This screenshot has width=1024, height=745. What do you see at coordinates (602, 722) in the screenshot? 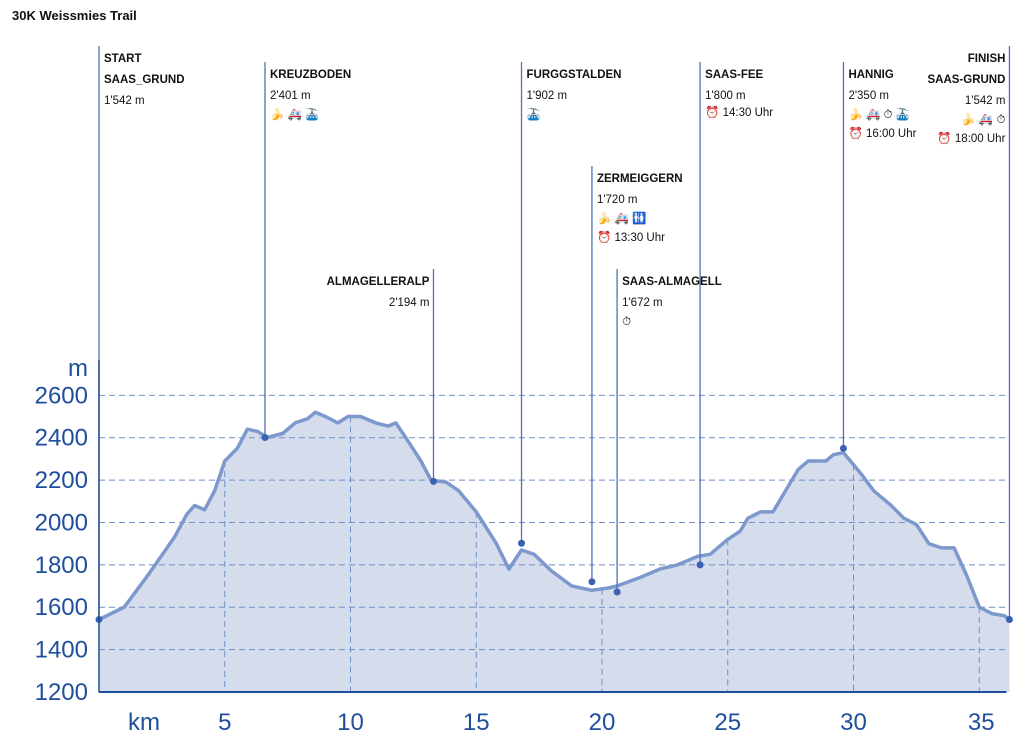
I see `x-tick-label-20: 20` at bounding box center [602, 722].